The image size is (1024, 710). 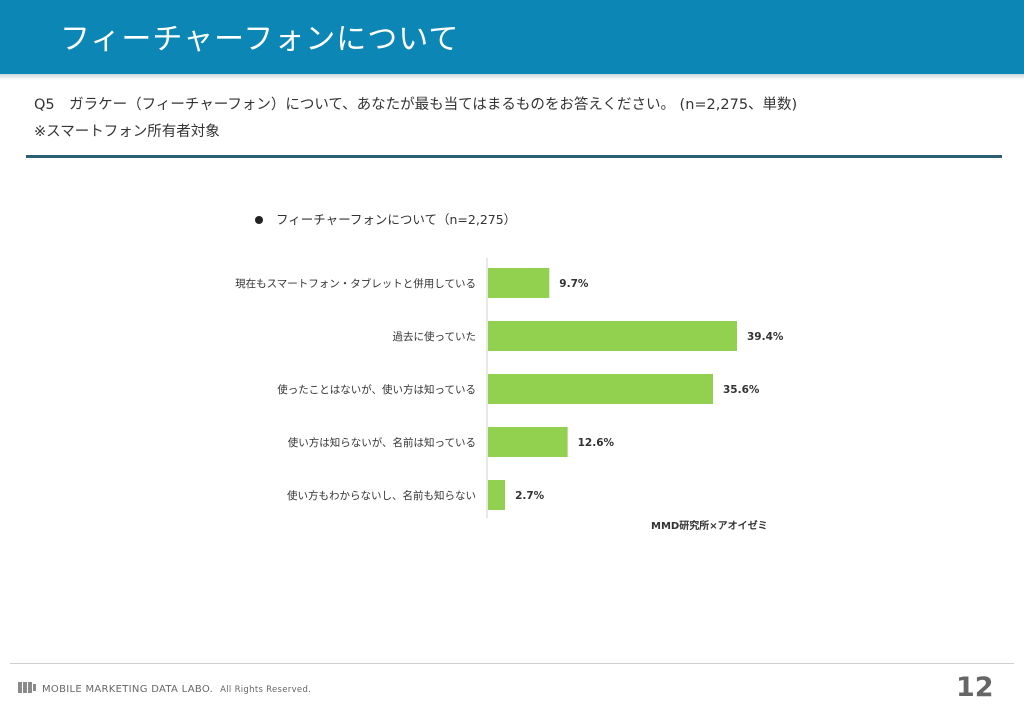 I want to click on chart-title: フィーチャーフォンについて（n=2,275）, so click(x=396, y=219).